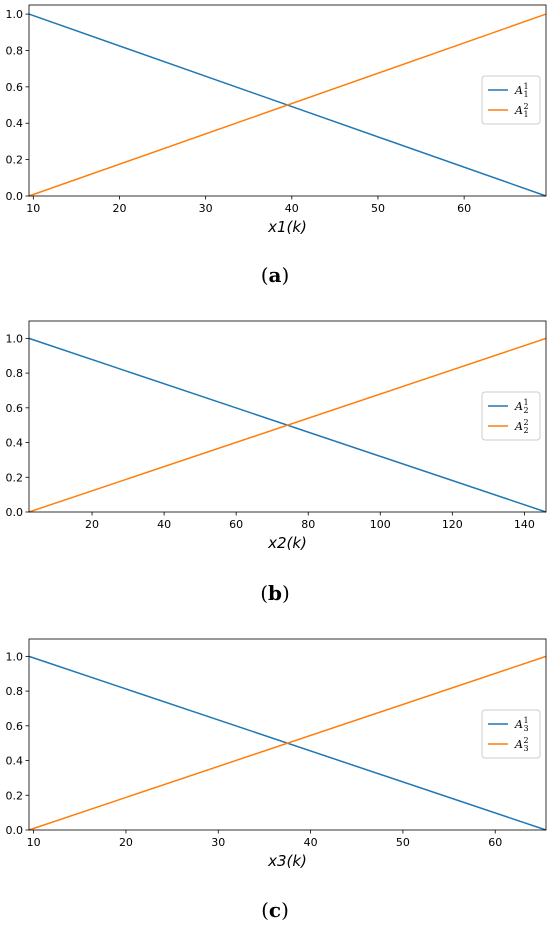 The image size is (550, 931). Describe the element at coordinates (287, 543) in the screenshot. I see `x-axis-label: x2(k)` at that location.